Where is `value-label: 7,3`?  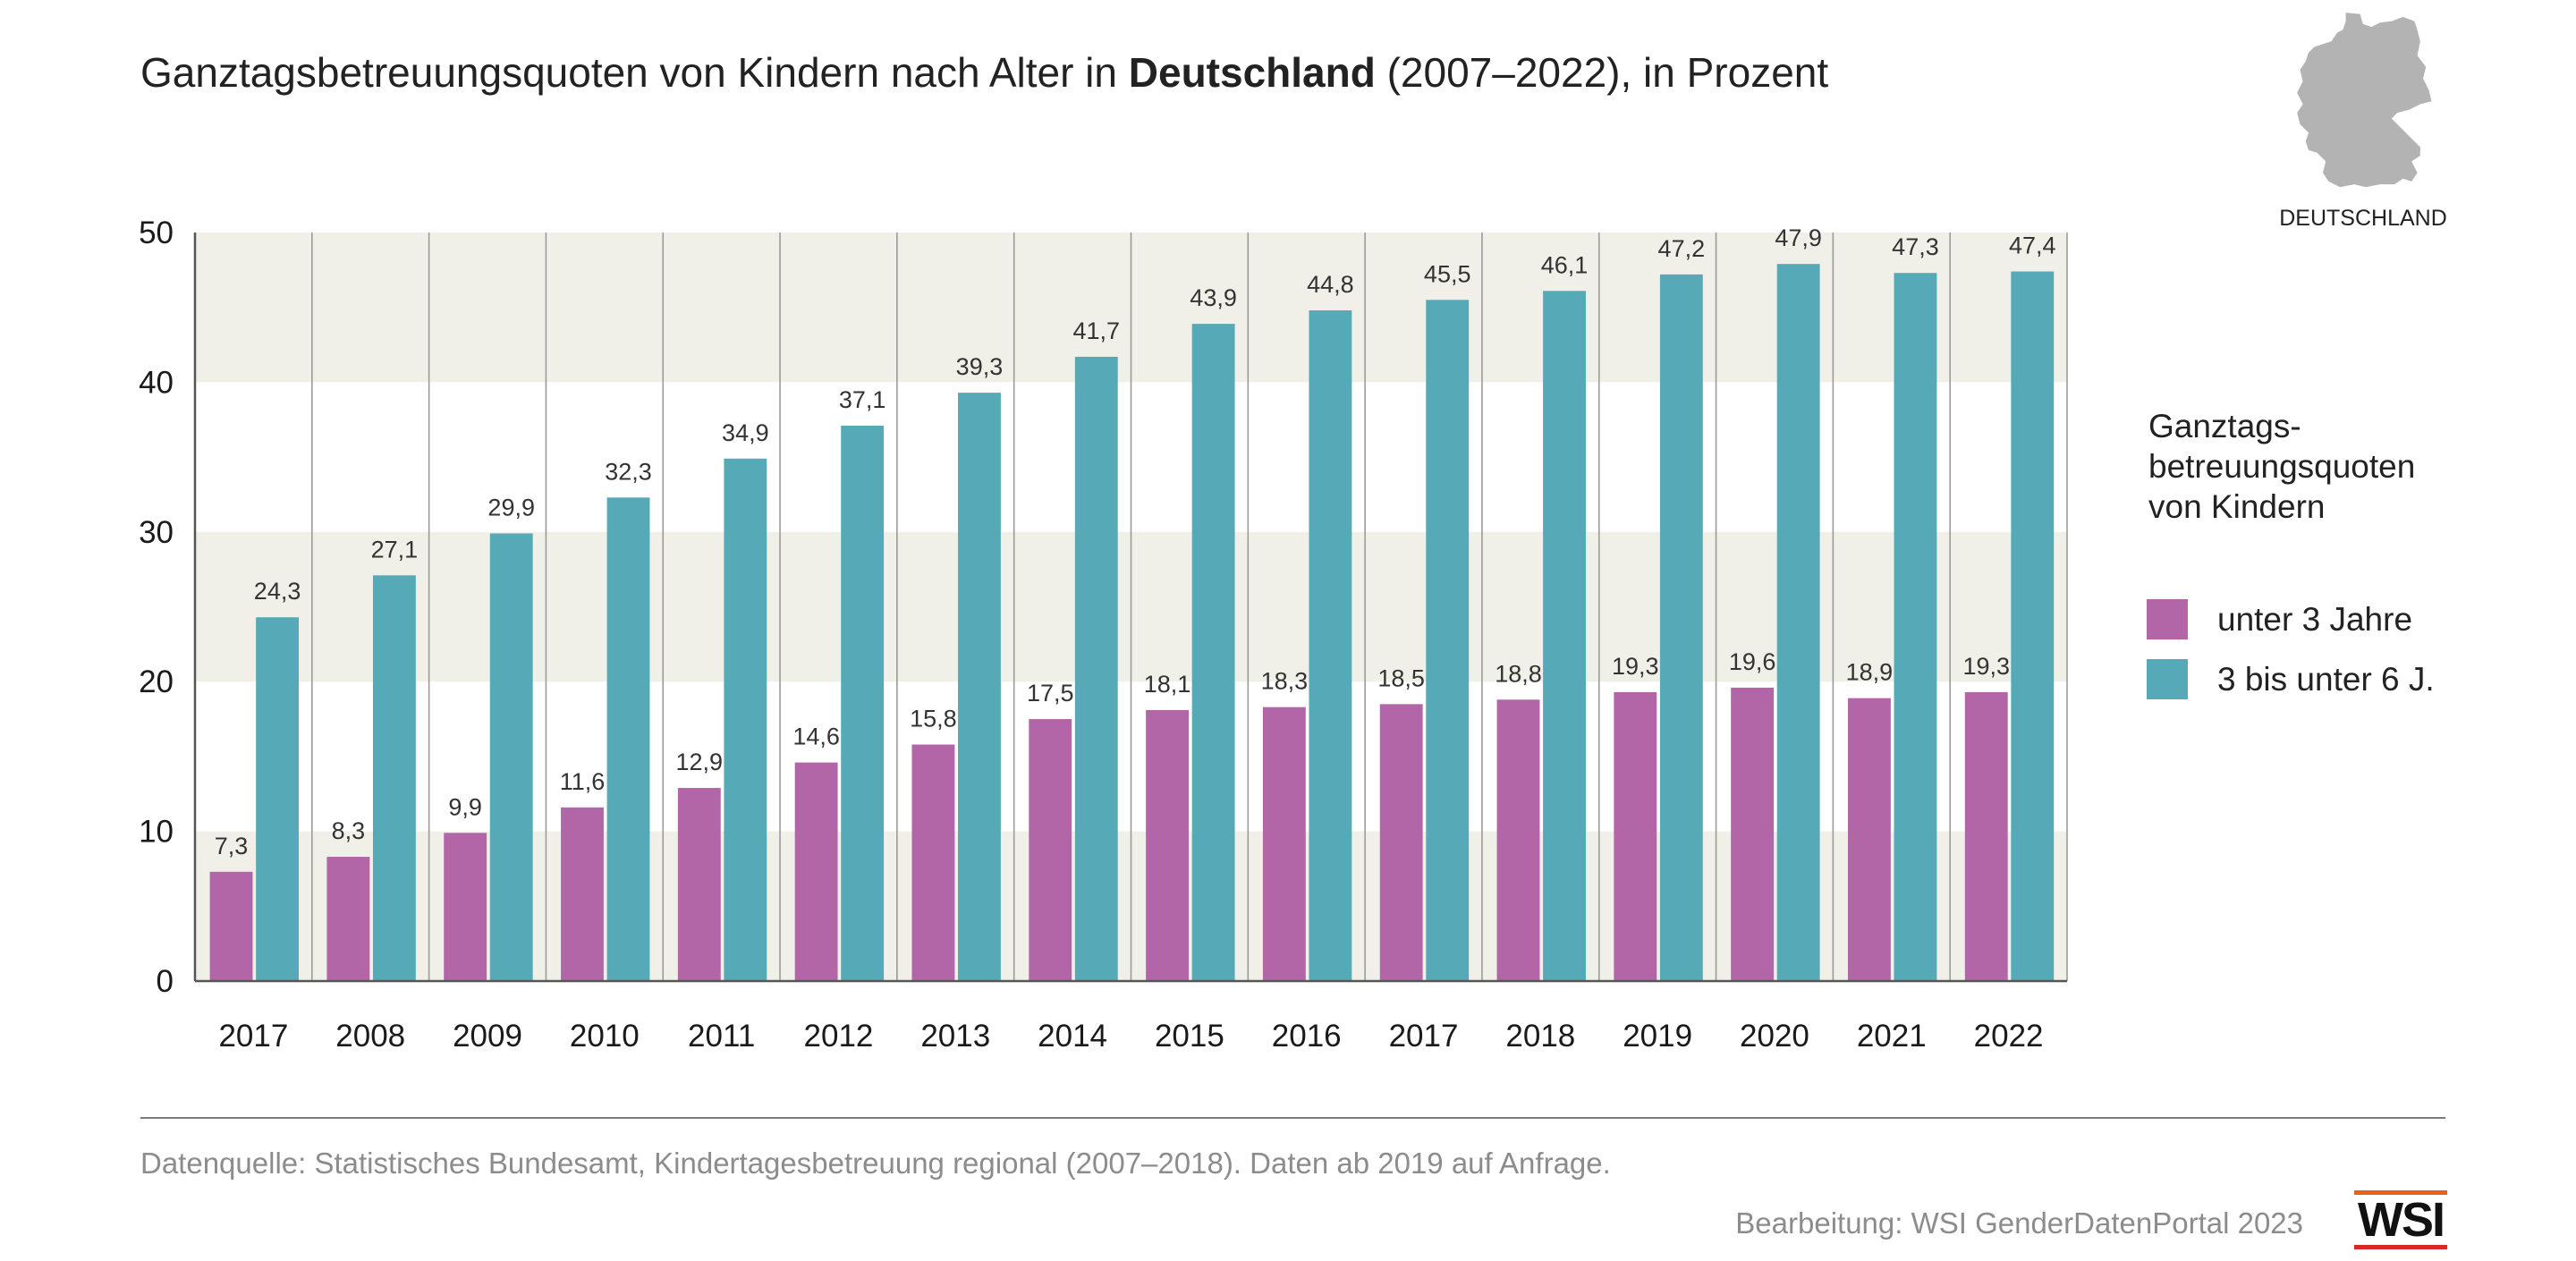 value-label: 7,3 is located at coordinates (232, 846).